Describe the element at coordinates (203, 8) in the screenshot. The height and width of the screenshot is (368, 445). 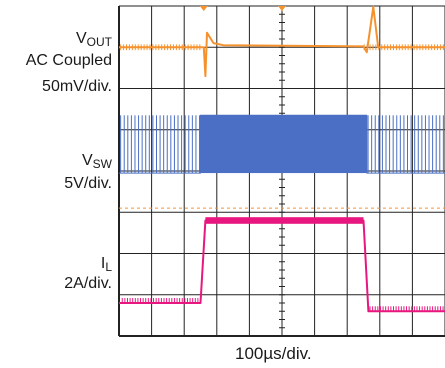
I see `trigger-marker` at that location.